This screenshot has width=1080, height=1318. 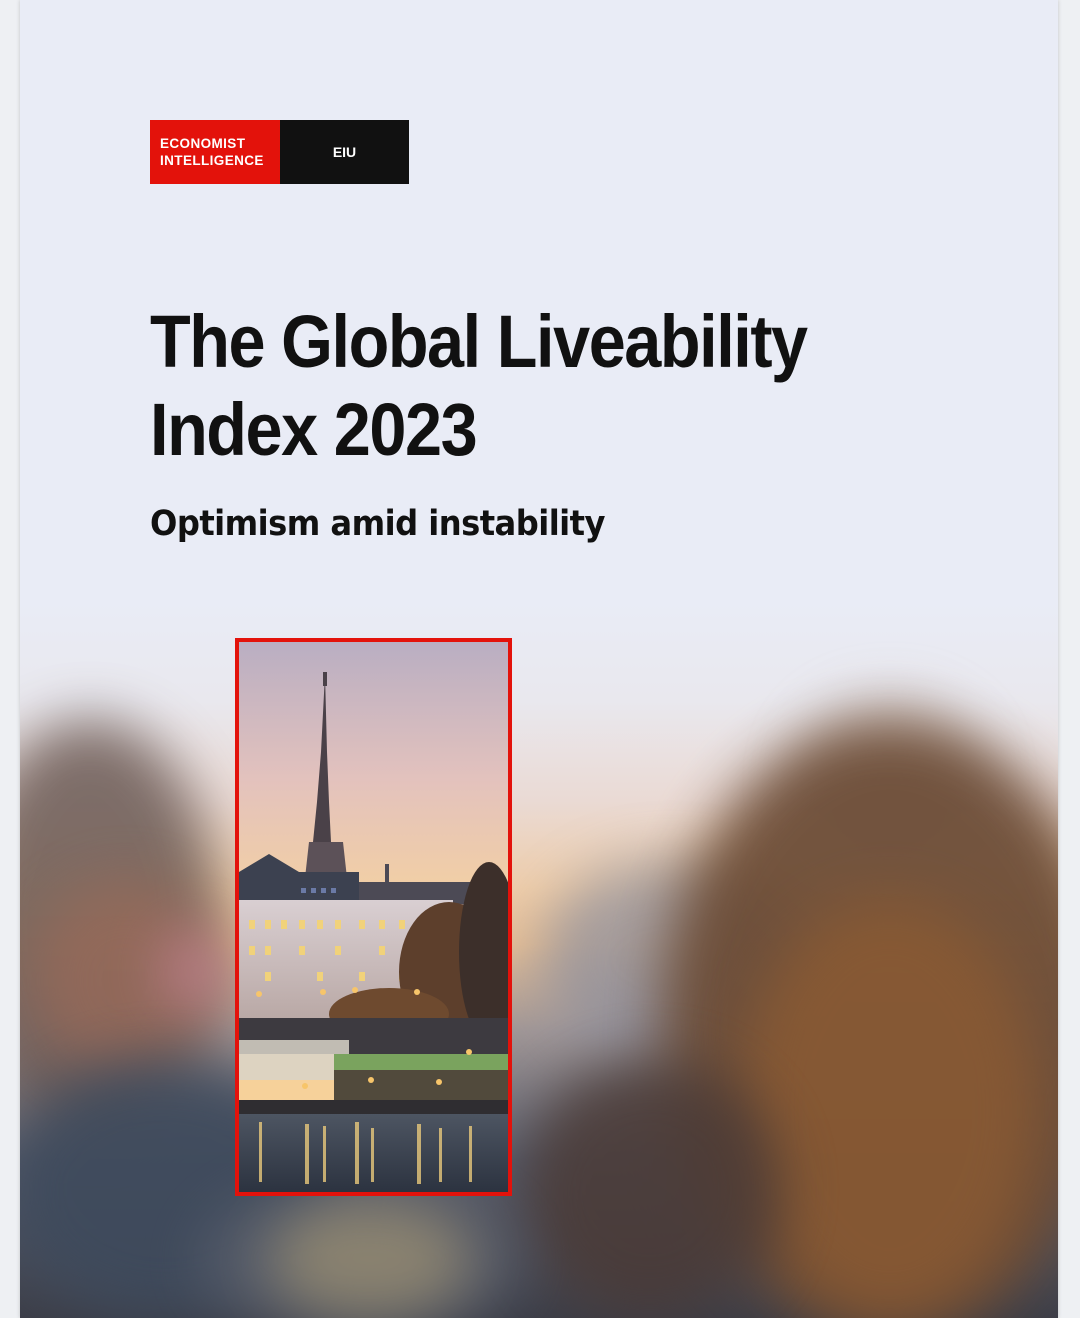 What do you see at coordinates (215, 152) in the screenshot?
I see `logo-brand-block: ECONOMIST INTELLIGENCE` at bounding box center [215, 152].